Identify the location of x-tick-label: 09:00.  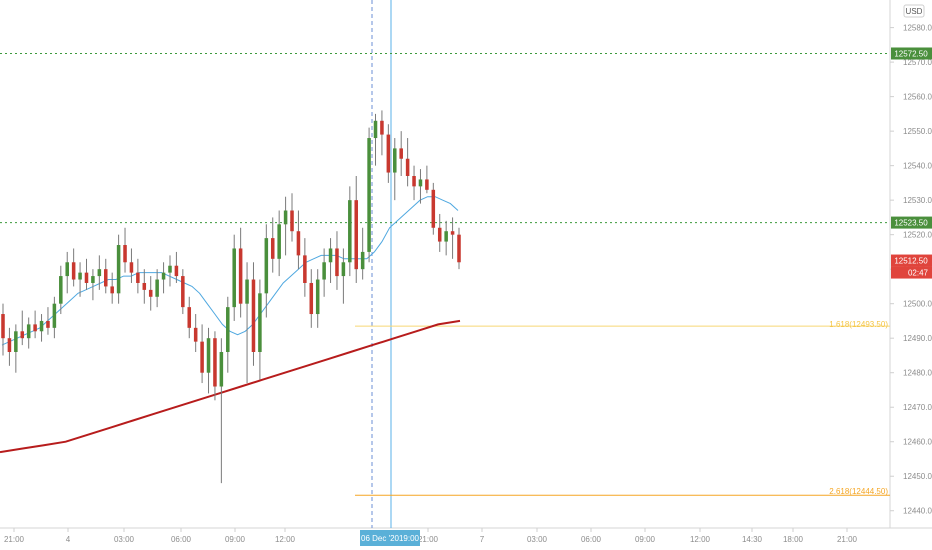
(645, 539).